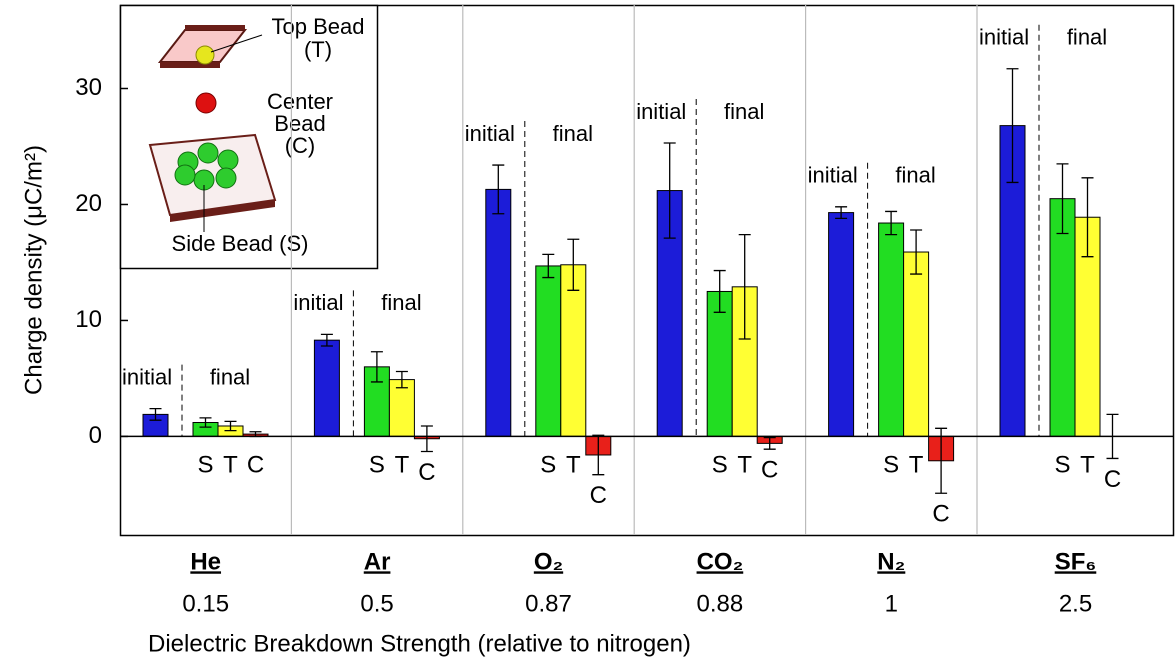 The image size is (1175, 672). What do you see at coordinates (205, 561) in the screenshot?
I see `x-tick-label: He` at bounding box center [205, 561].